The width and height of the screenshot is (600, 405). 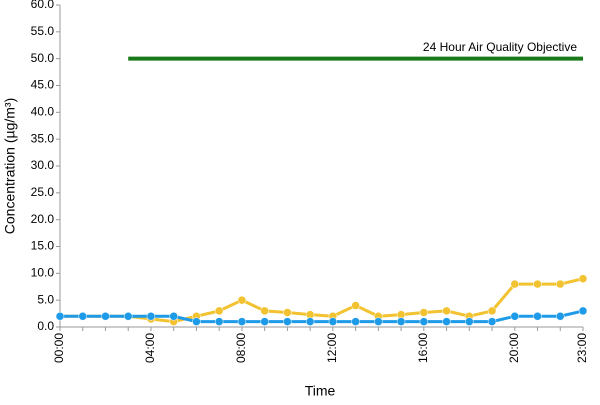 What do you see at coordinates (43, 246) in the screenshot?
I see `y-tick-label: 15.0` at bounding box center [43, 246].